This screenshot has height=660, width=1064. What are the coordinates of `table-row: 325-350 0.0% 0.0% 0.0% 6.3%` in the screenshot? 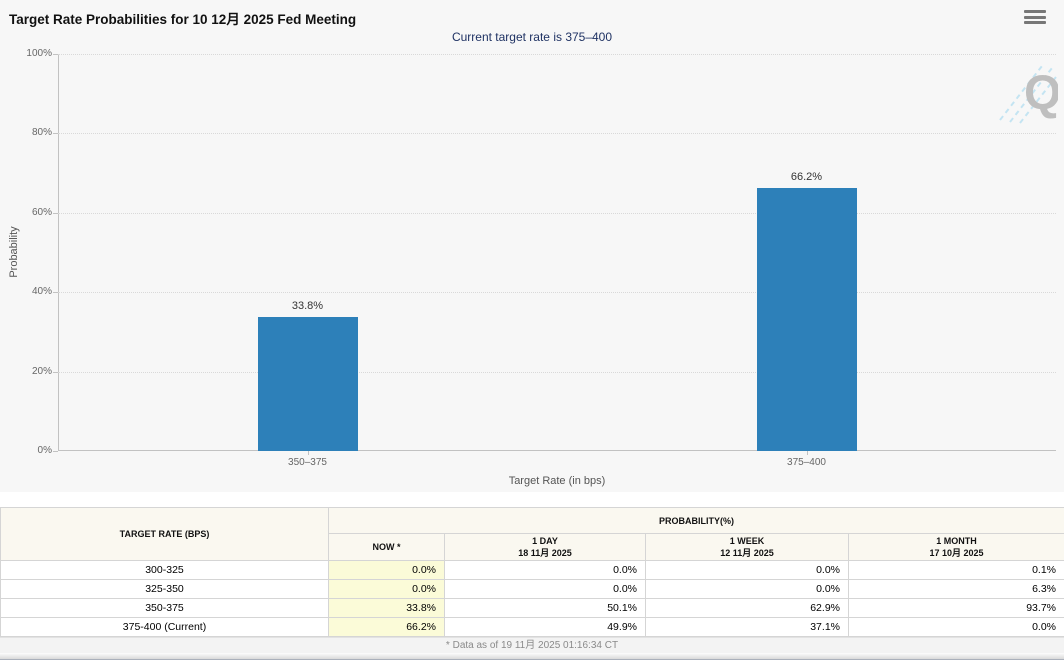 It's located at (532, 589).